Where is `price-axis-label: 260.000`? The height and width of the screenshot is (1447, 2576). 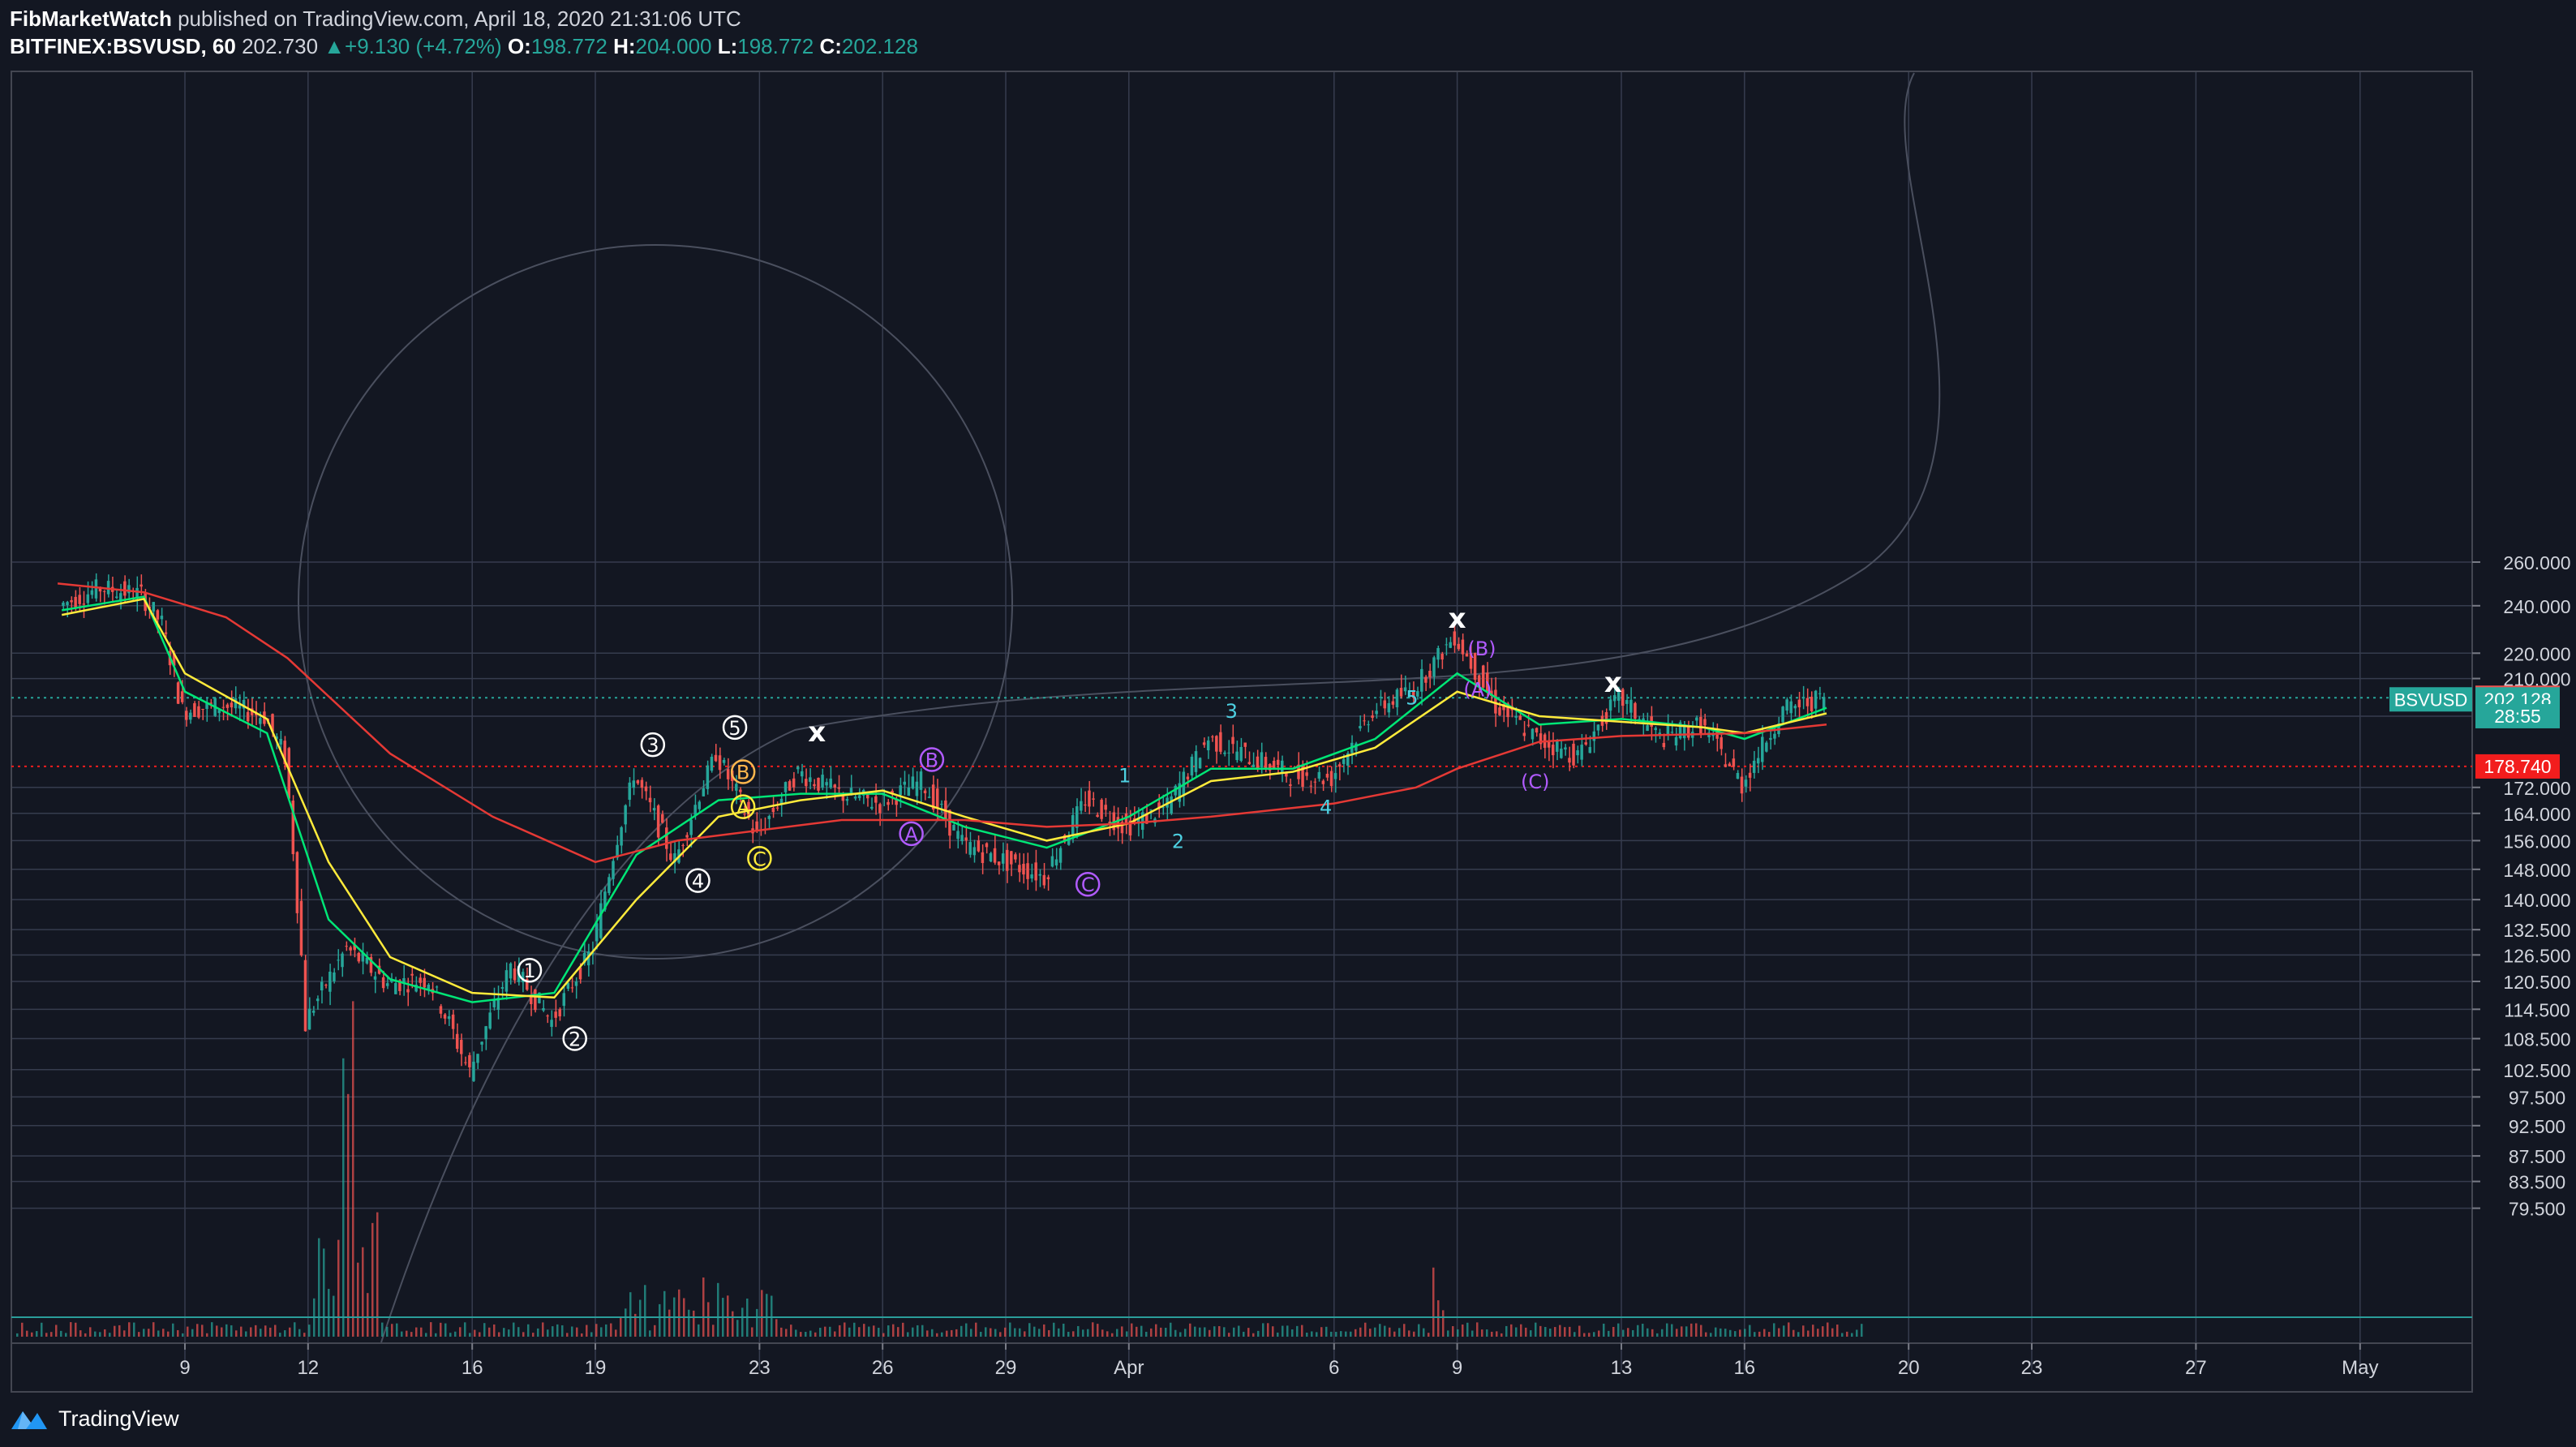 price-axis-label: 260.000 is located at coordinates (2536, 562).